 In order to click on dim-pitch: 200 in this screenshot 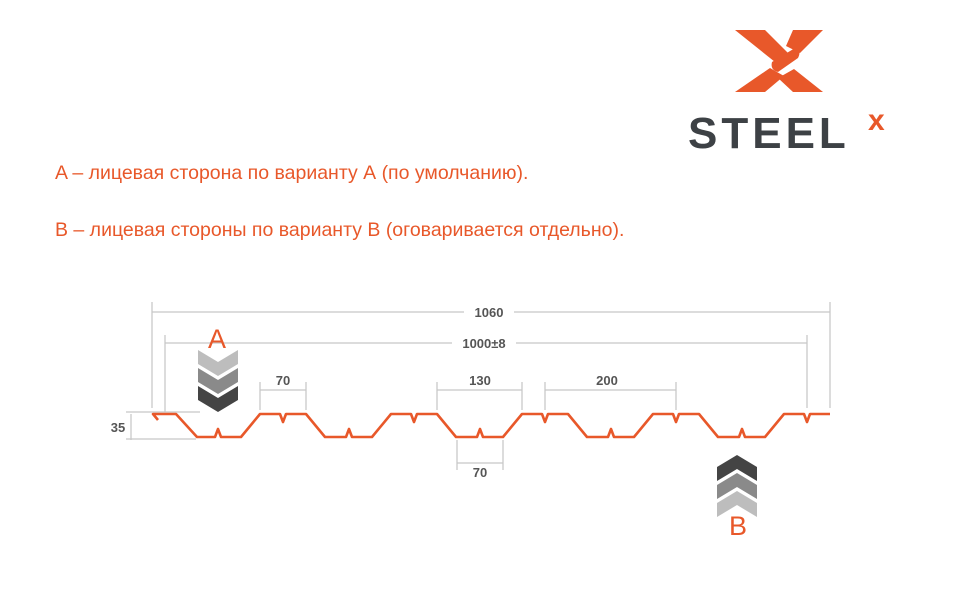, I will do `click(607, 380)`.